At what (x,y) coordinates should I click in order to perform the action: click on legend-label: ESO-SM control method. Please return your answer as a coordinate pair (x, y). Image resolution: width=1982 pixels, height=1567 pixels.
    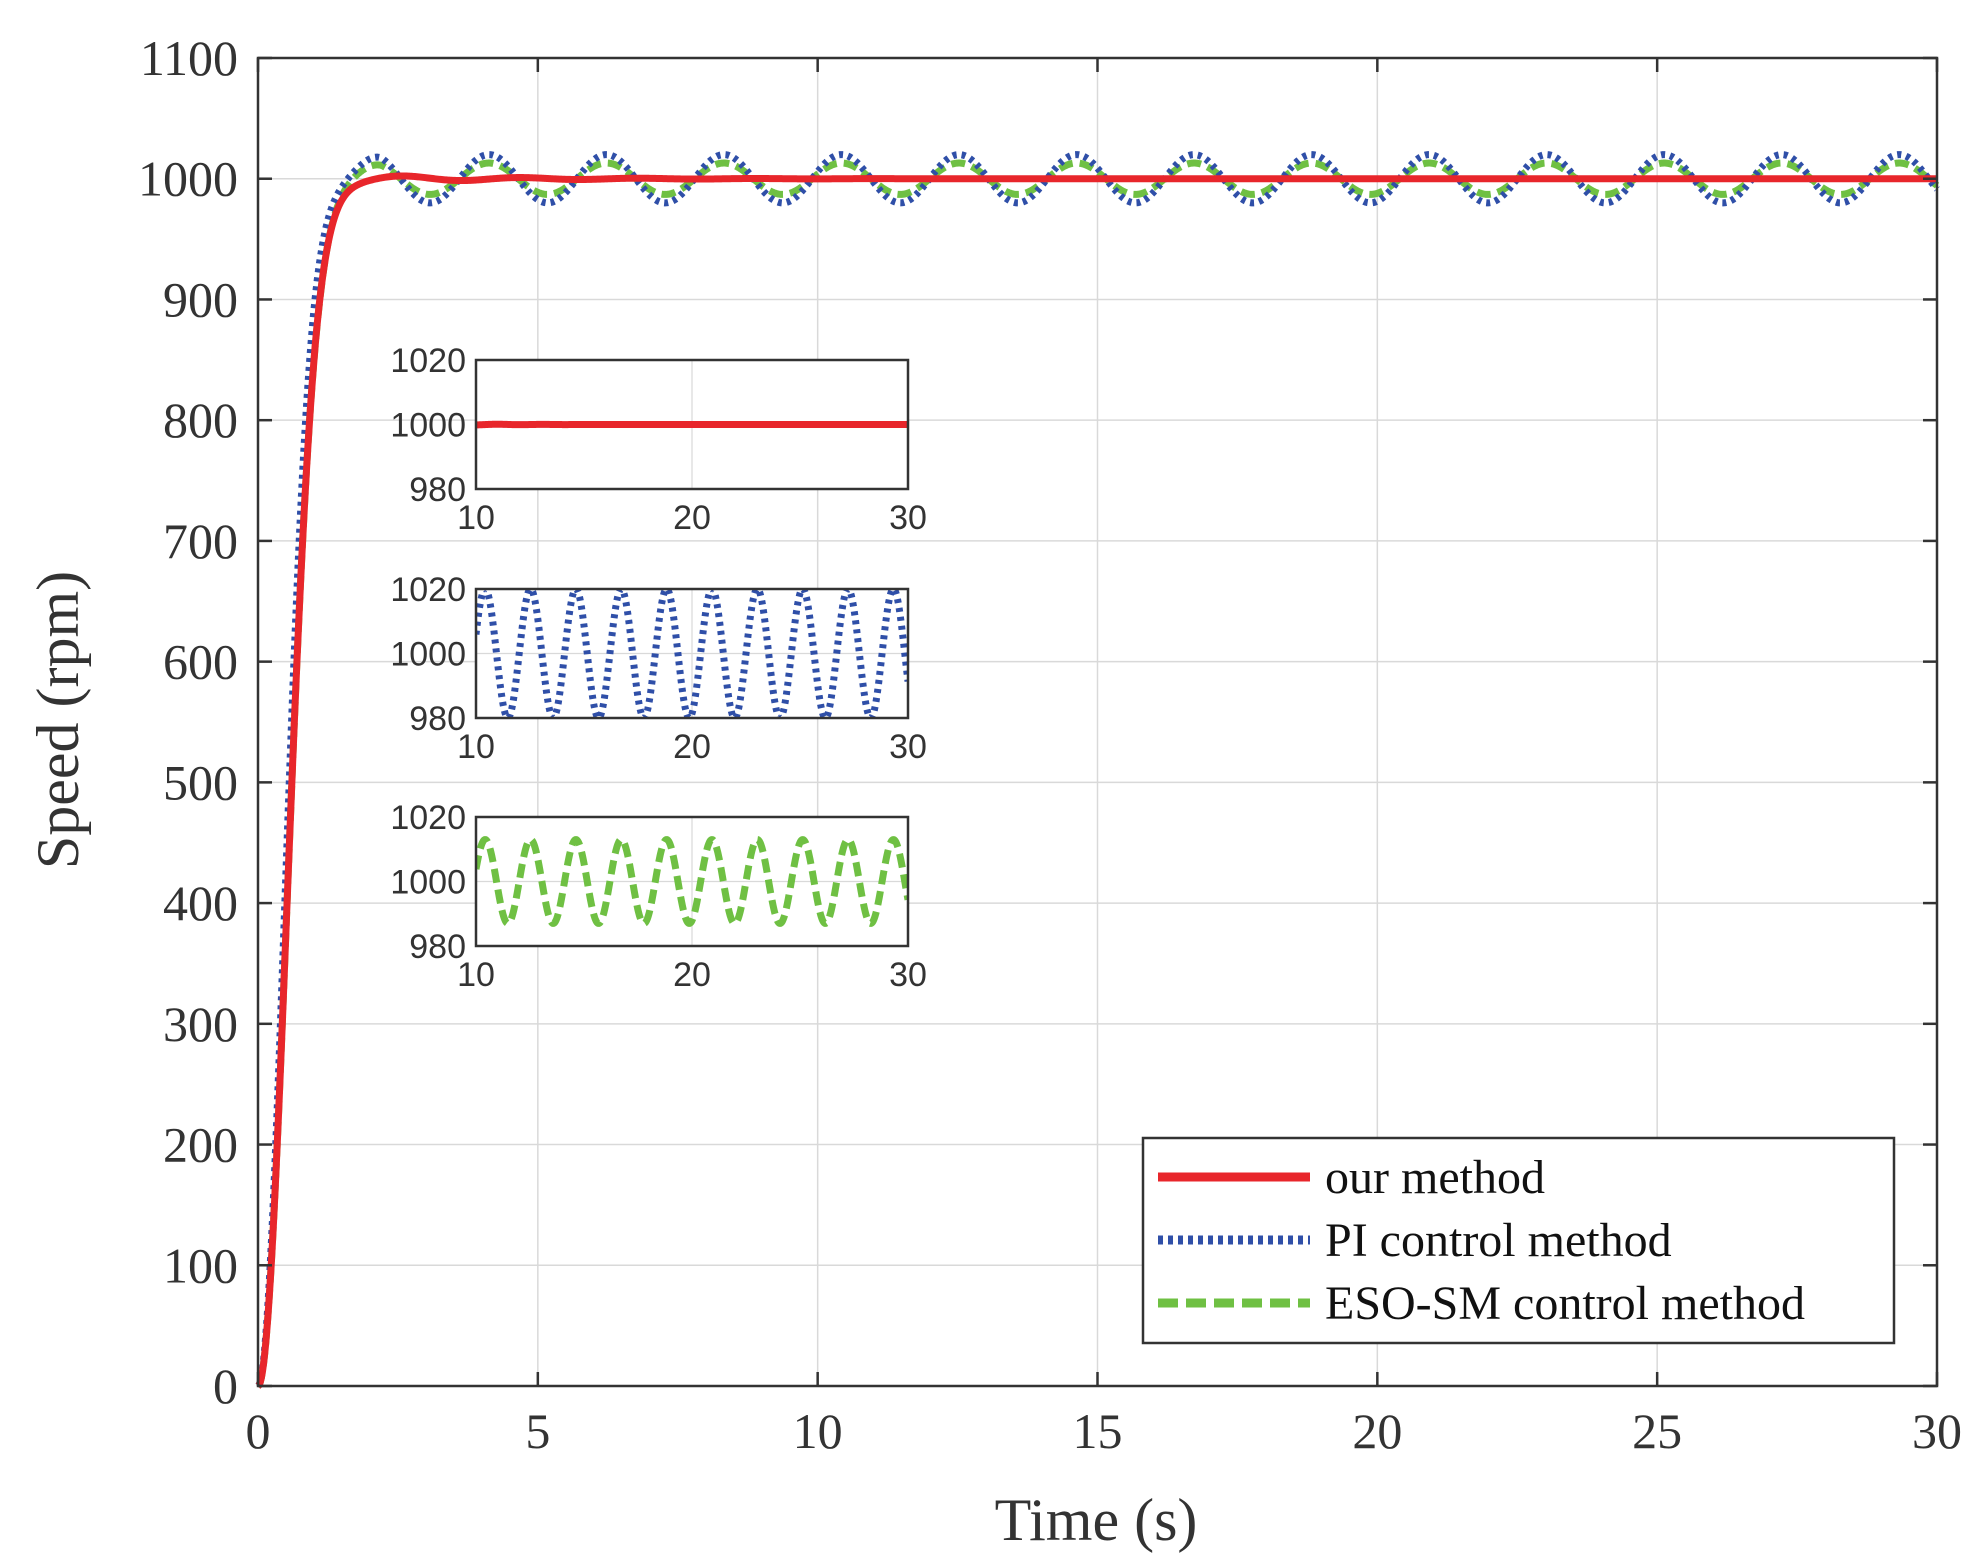
    Looking at the image, I should click on (1565, 1303).